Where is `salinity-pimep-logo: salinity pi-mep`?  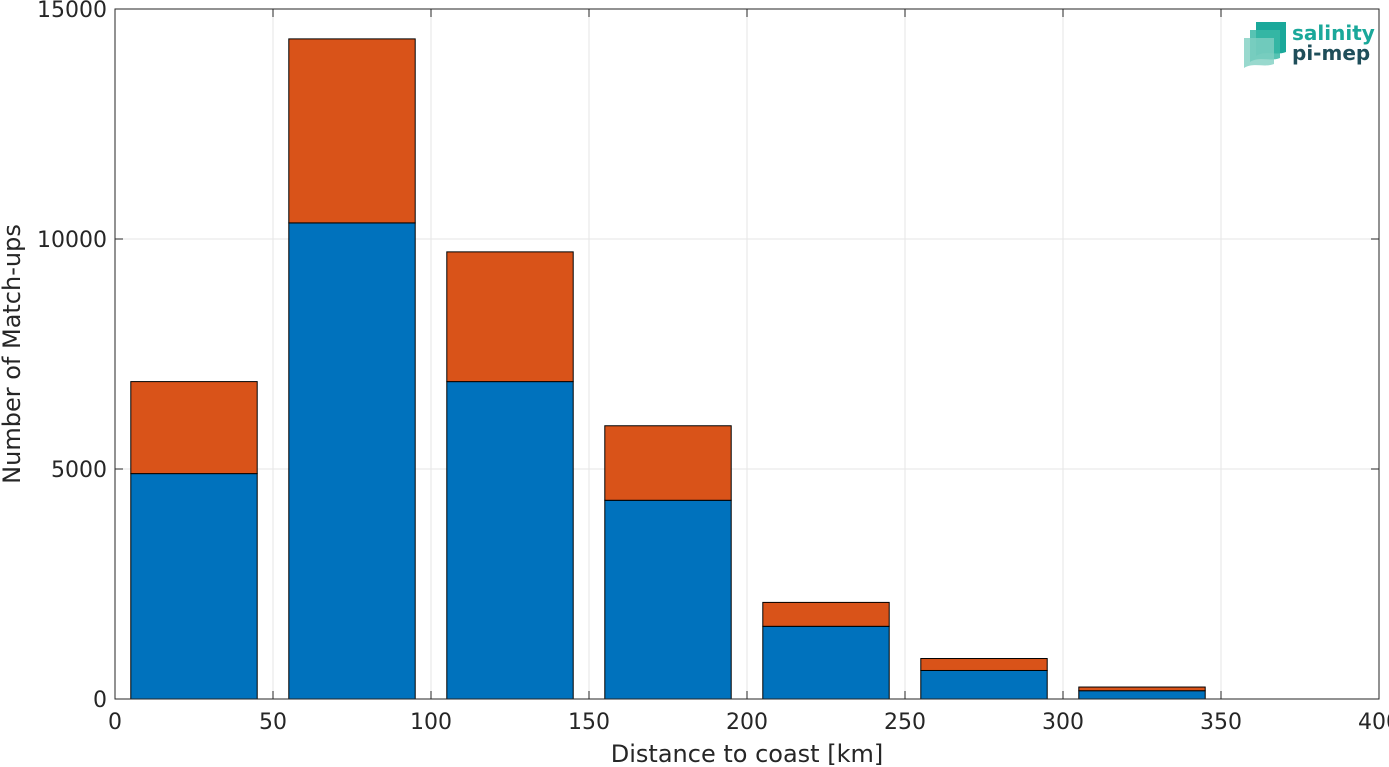
salinity-pimep-logo: salinity pi-mep is located at coordinates (1309, 44).